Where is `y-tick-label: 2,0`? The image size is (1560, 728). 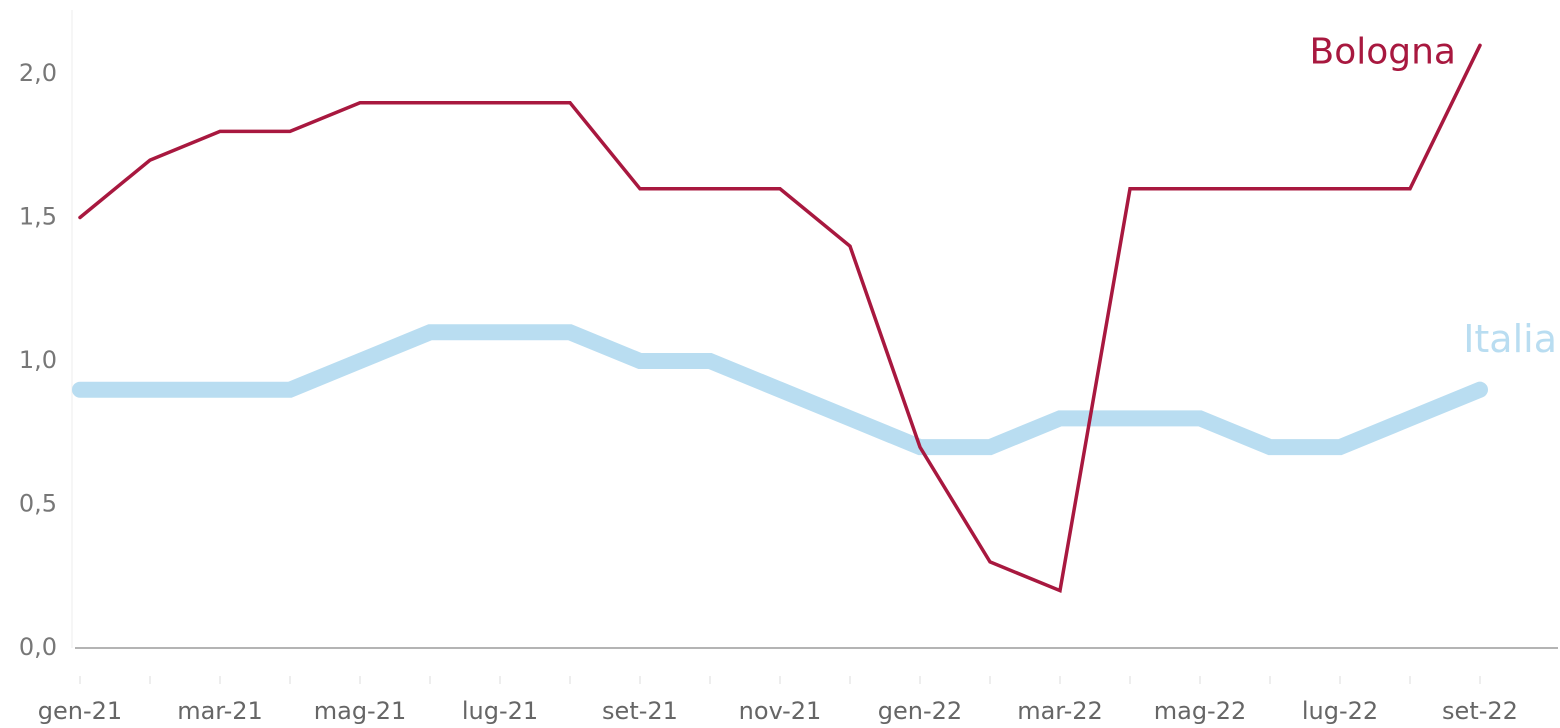 y-tick-label: 2,0 is located at coordinates (38, 73).